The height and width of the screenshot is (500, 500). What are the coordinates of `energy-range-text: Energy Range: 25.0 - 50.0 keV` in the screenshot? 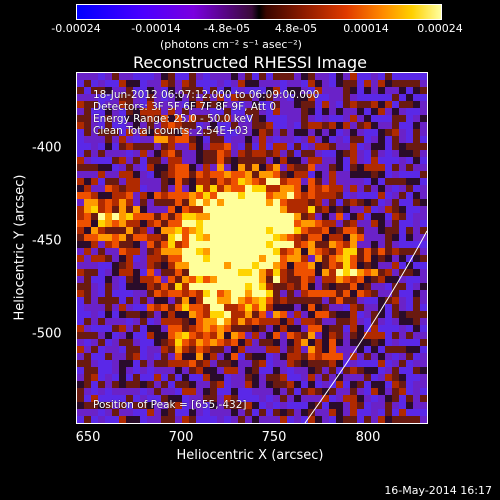 It's located at (173, 119).